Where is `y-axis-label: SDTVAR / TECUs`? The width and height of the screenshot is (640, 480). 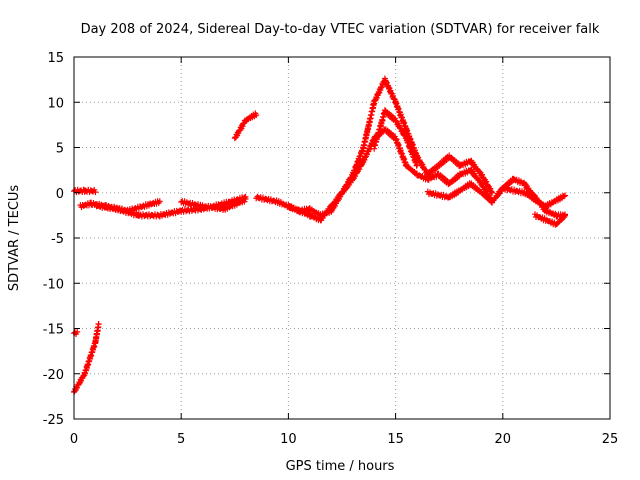 y-axis-label: SDTVAR / TECUs is located at coordinates (14, 238).